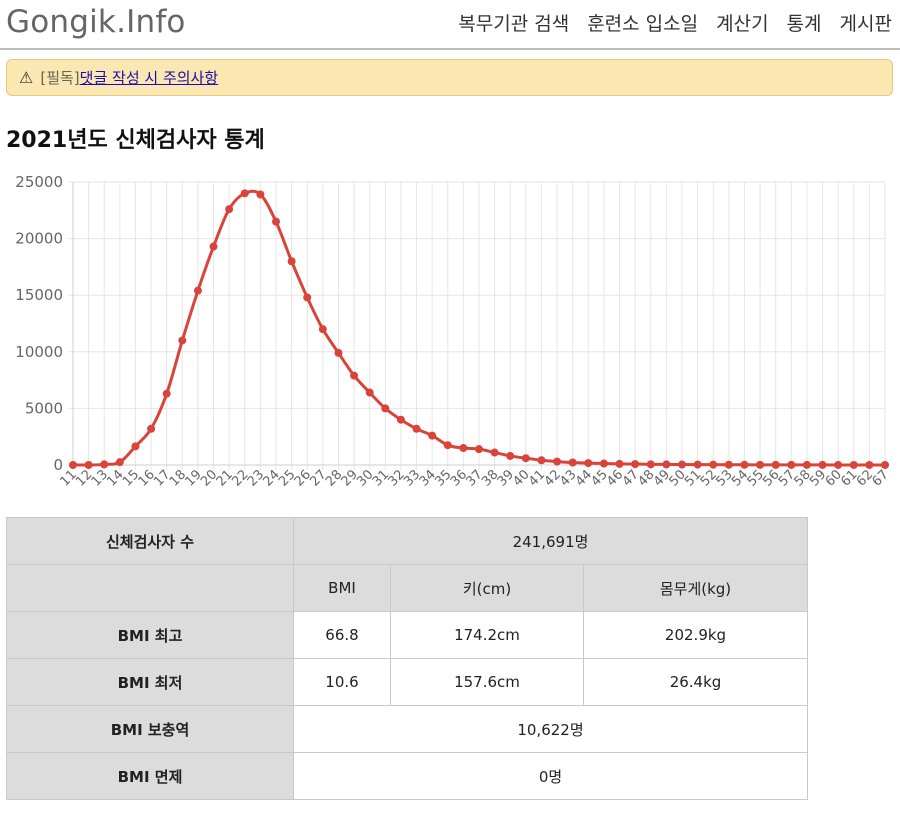  What do you see at coordinates (514, 24) in the screenshot?
I see `nav-agency-search: 복무기관 검색` at bounding box center [514, 24].